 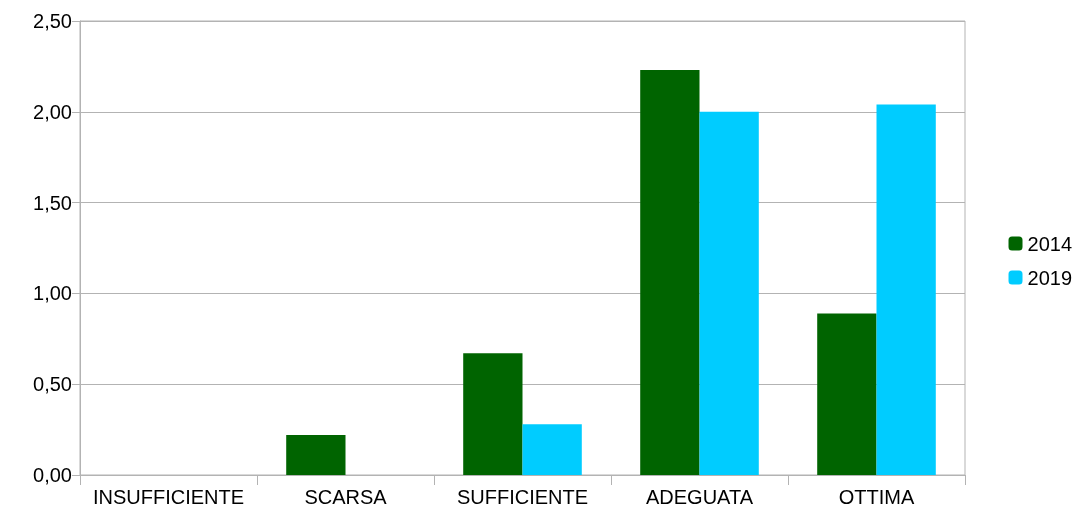 I want to click on legend-label: 2019, so click(x=1050, y=277).